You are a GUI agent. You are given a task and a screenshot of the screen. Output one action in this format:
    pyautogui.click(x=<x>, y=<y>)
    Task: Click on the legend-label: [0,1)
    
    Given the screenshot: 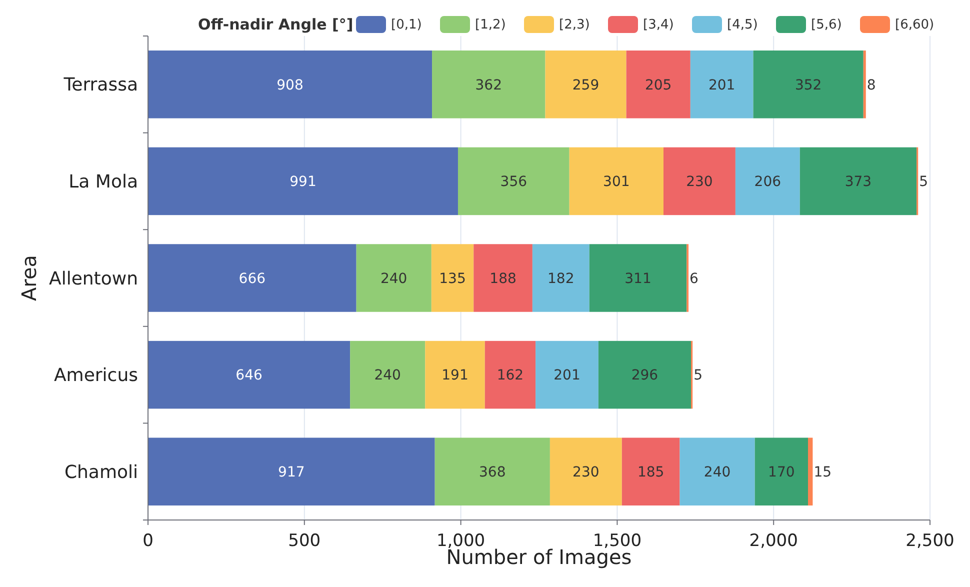 What is the action you would take?
    pyautogui.click(x=406, y=25)
    